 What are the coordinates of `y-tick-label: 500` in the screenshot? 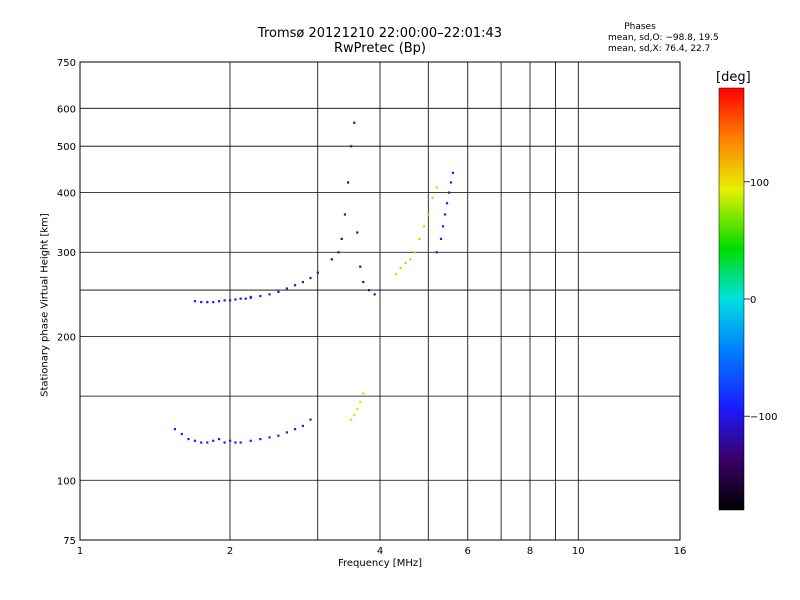 It's located at (66, 147).